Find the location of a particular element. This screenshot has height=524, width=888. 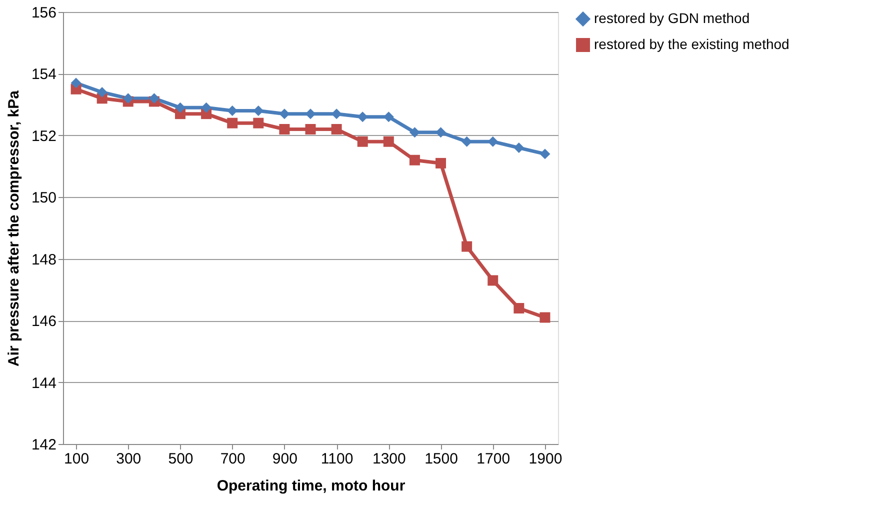

x-tick-label: 1500 is located at coordinates (441, 459).